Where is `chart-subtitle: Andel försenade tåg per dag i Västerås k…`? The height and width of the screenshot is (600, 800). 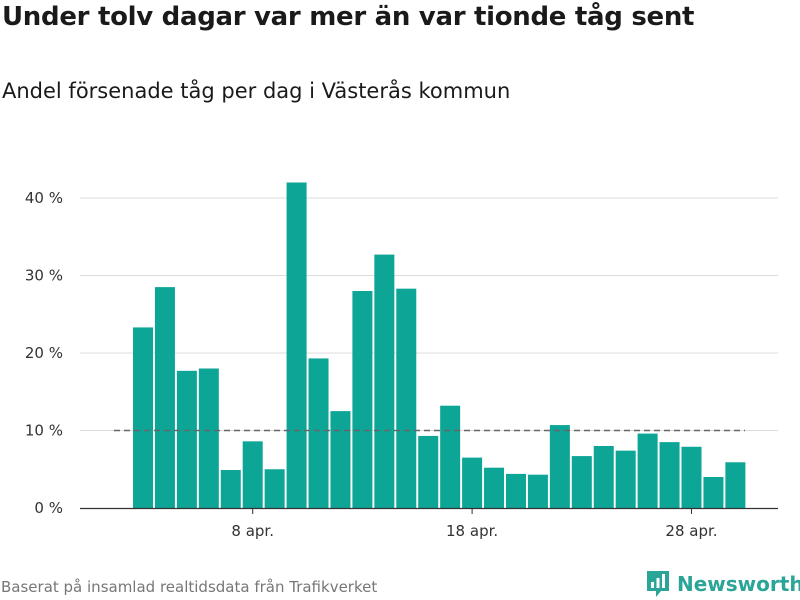
chart-subtitle: Andel försenade tåg per dag i Västerås k… is located at coordinates (256, 91).